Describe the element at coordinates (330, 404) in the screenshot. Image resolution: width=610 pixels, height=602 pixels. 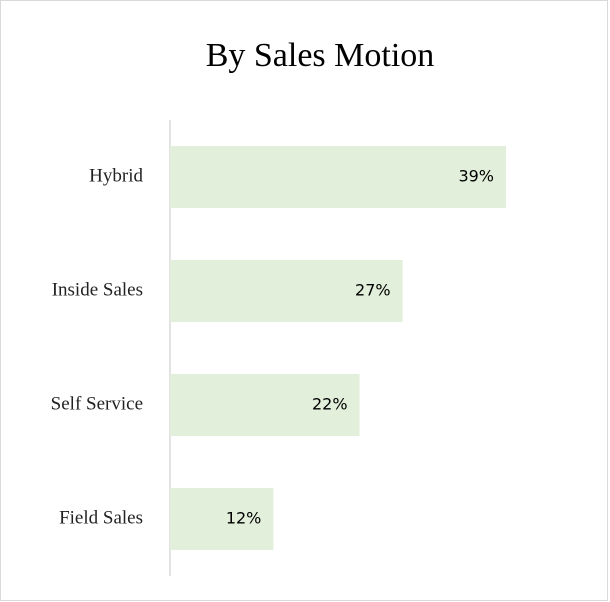
I see `data-label: 22%` at that location.